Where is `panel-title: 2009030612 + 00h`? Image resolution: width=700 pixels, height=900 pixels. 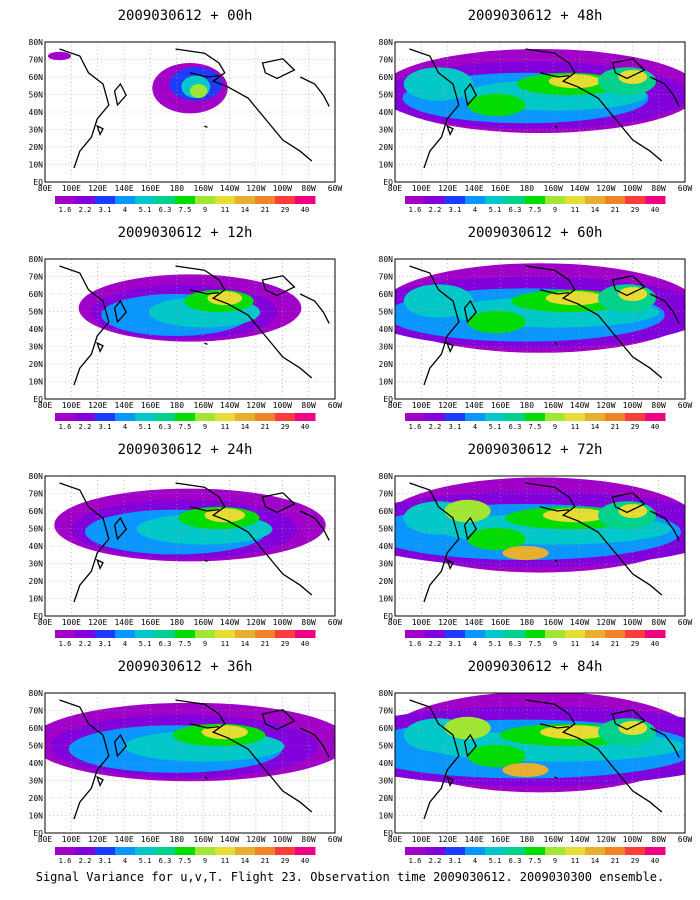 panel-title: 2009030612 + 00h is located at coordinates (185, 16).